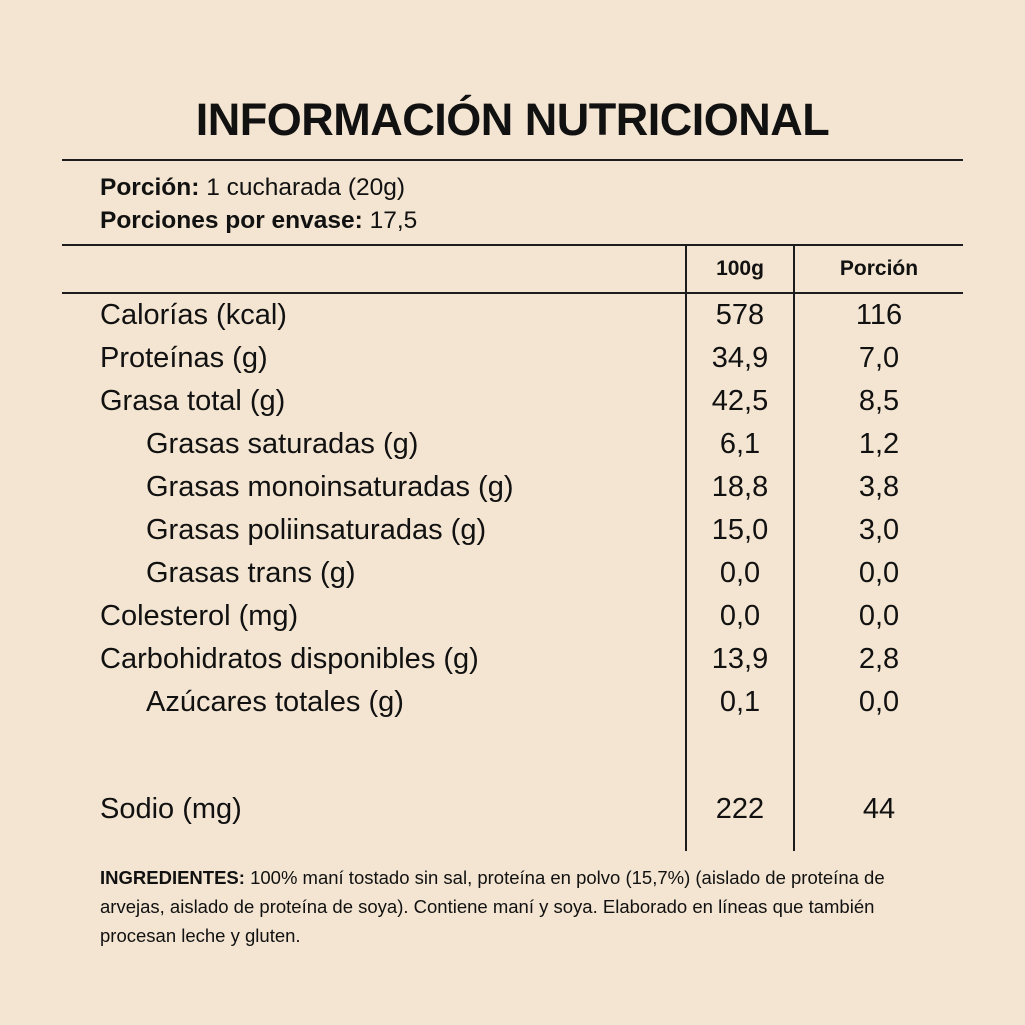  What do you see at coordinates (531, 220) in the screenshot?
I see `servings-line: Porciones por envase: 17,5` at bounding box center [531, 220].